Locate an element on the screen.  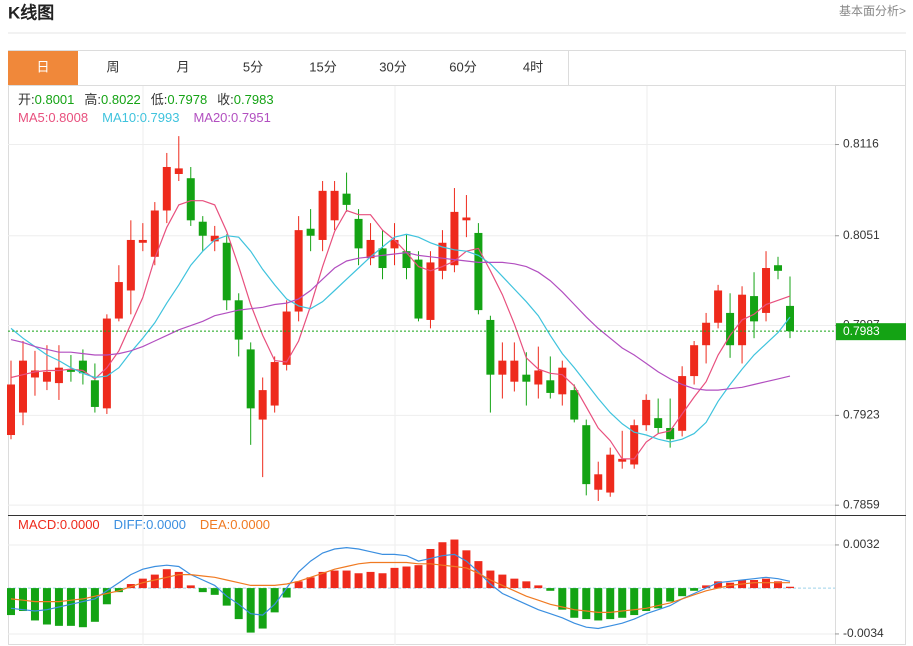
legend-name: MA5: is located at coordinates (33, 117).